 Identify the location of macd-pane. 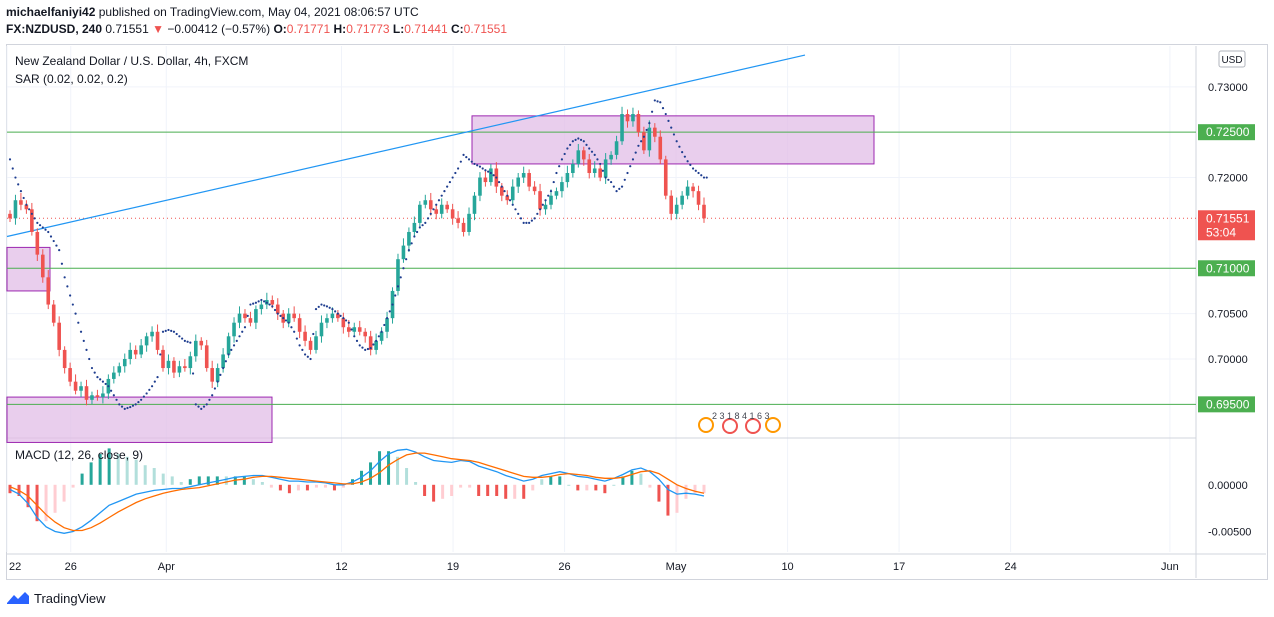
(357, 491).